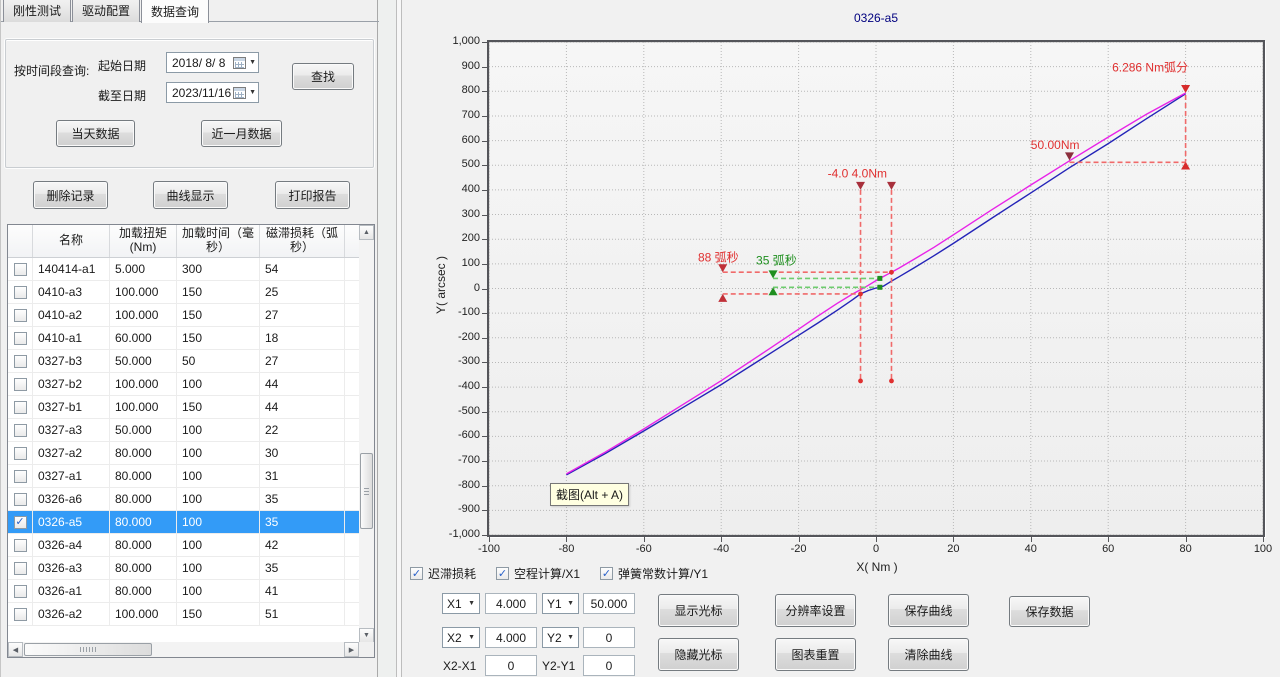 The height and width of the screenshot is (677, 1280). I want to click on panel-divider, so click(399, 338).